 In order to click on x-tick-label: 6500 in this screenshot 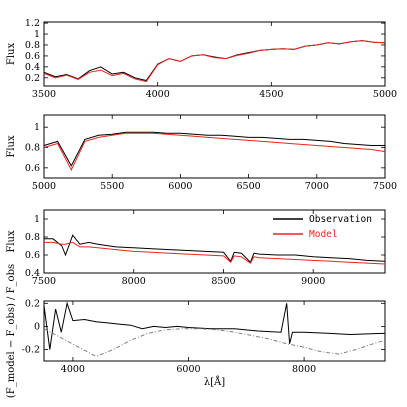, I will do `click(249, 186)`.